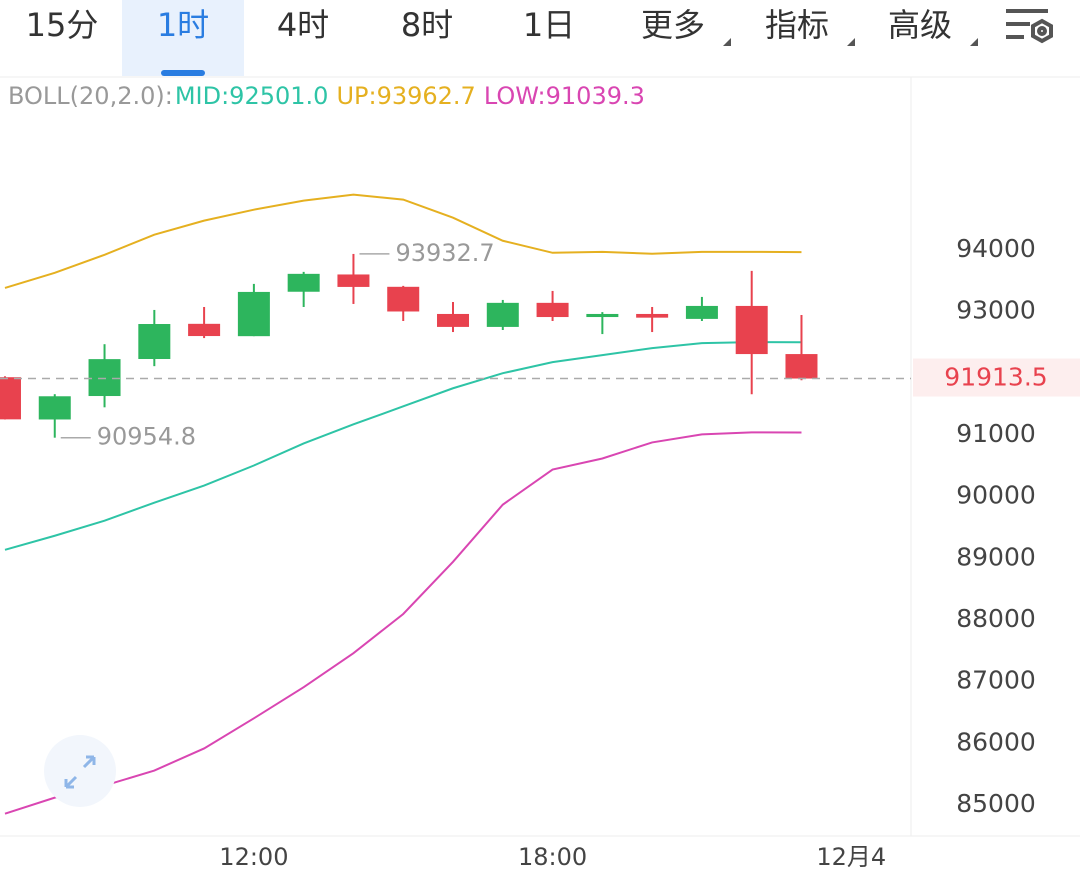 This screenshot has height=879, width=1080. I want to click on tab: 1日, so click(549, 25).